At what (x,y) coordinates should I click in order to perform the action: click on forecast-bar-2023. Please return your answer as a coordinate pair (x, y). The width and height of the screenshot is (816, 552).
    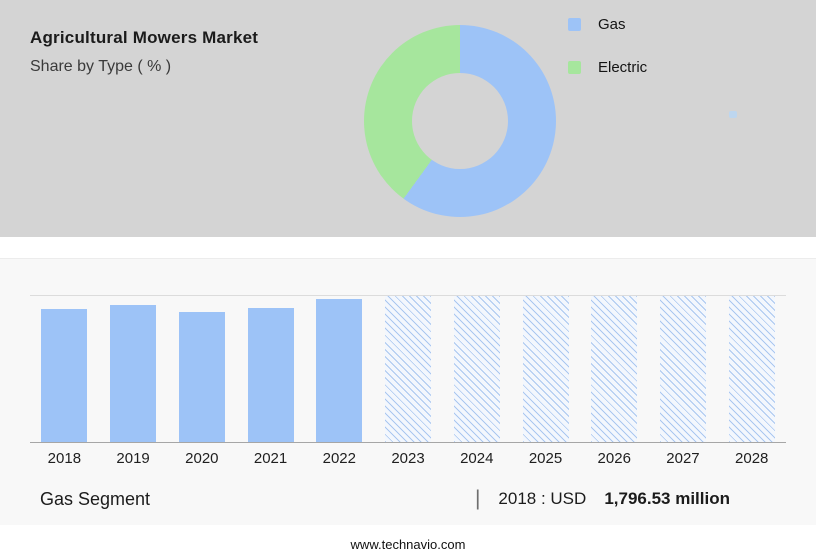
    Looking at the image, I should click on (408, 369).